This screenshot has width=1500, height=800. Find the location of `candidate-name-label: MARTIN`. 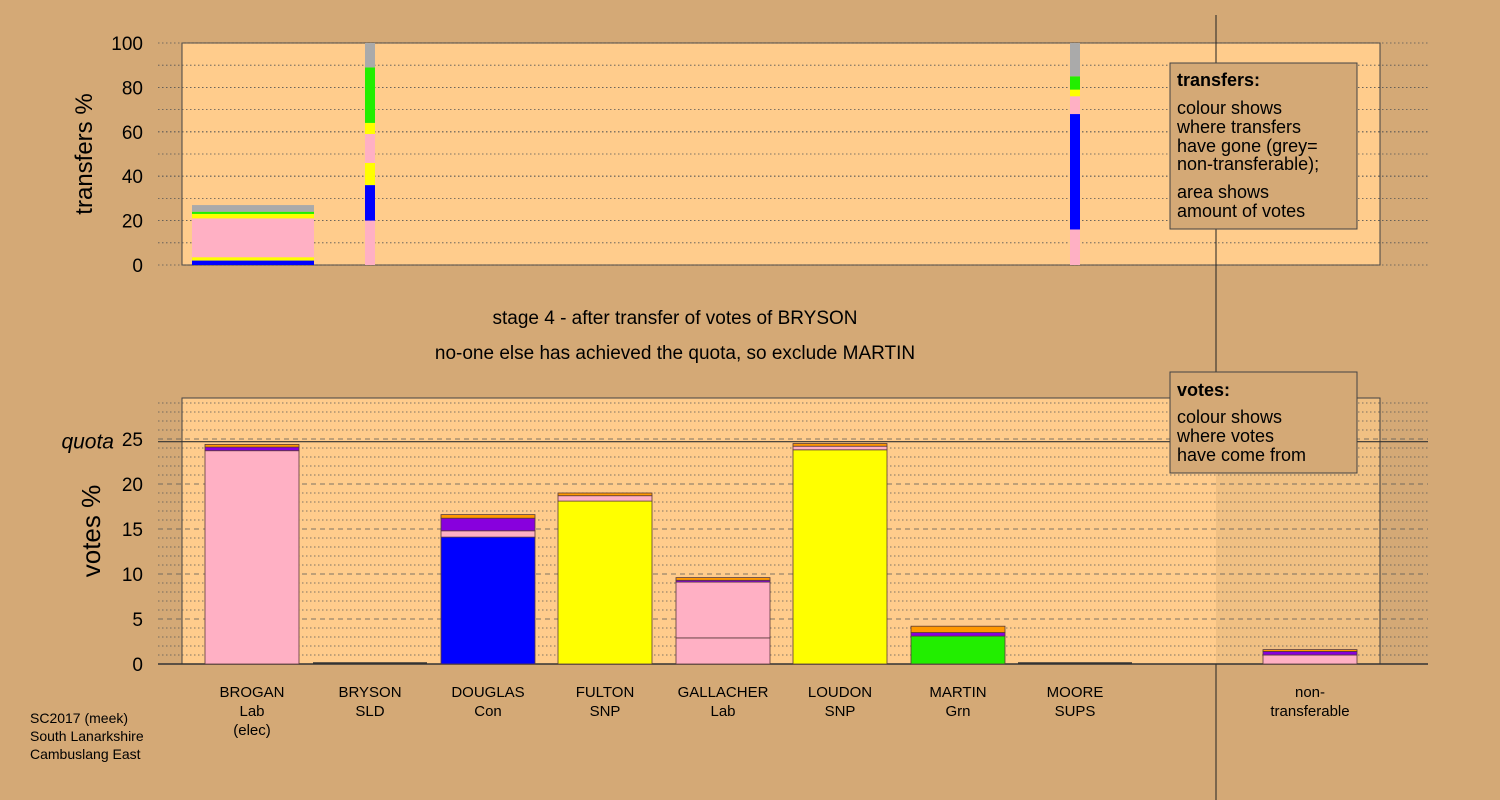

candidate-name-label: MARTIN is located at coordinates (957, 692).